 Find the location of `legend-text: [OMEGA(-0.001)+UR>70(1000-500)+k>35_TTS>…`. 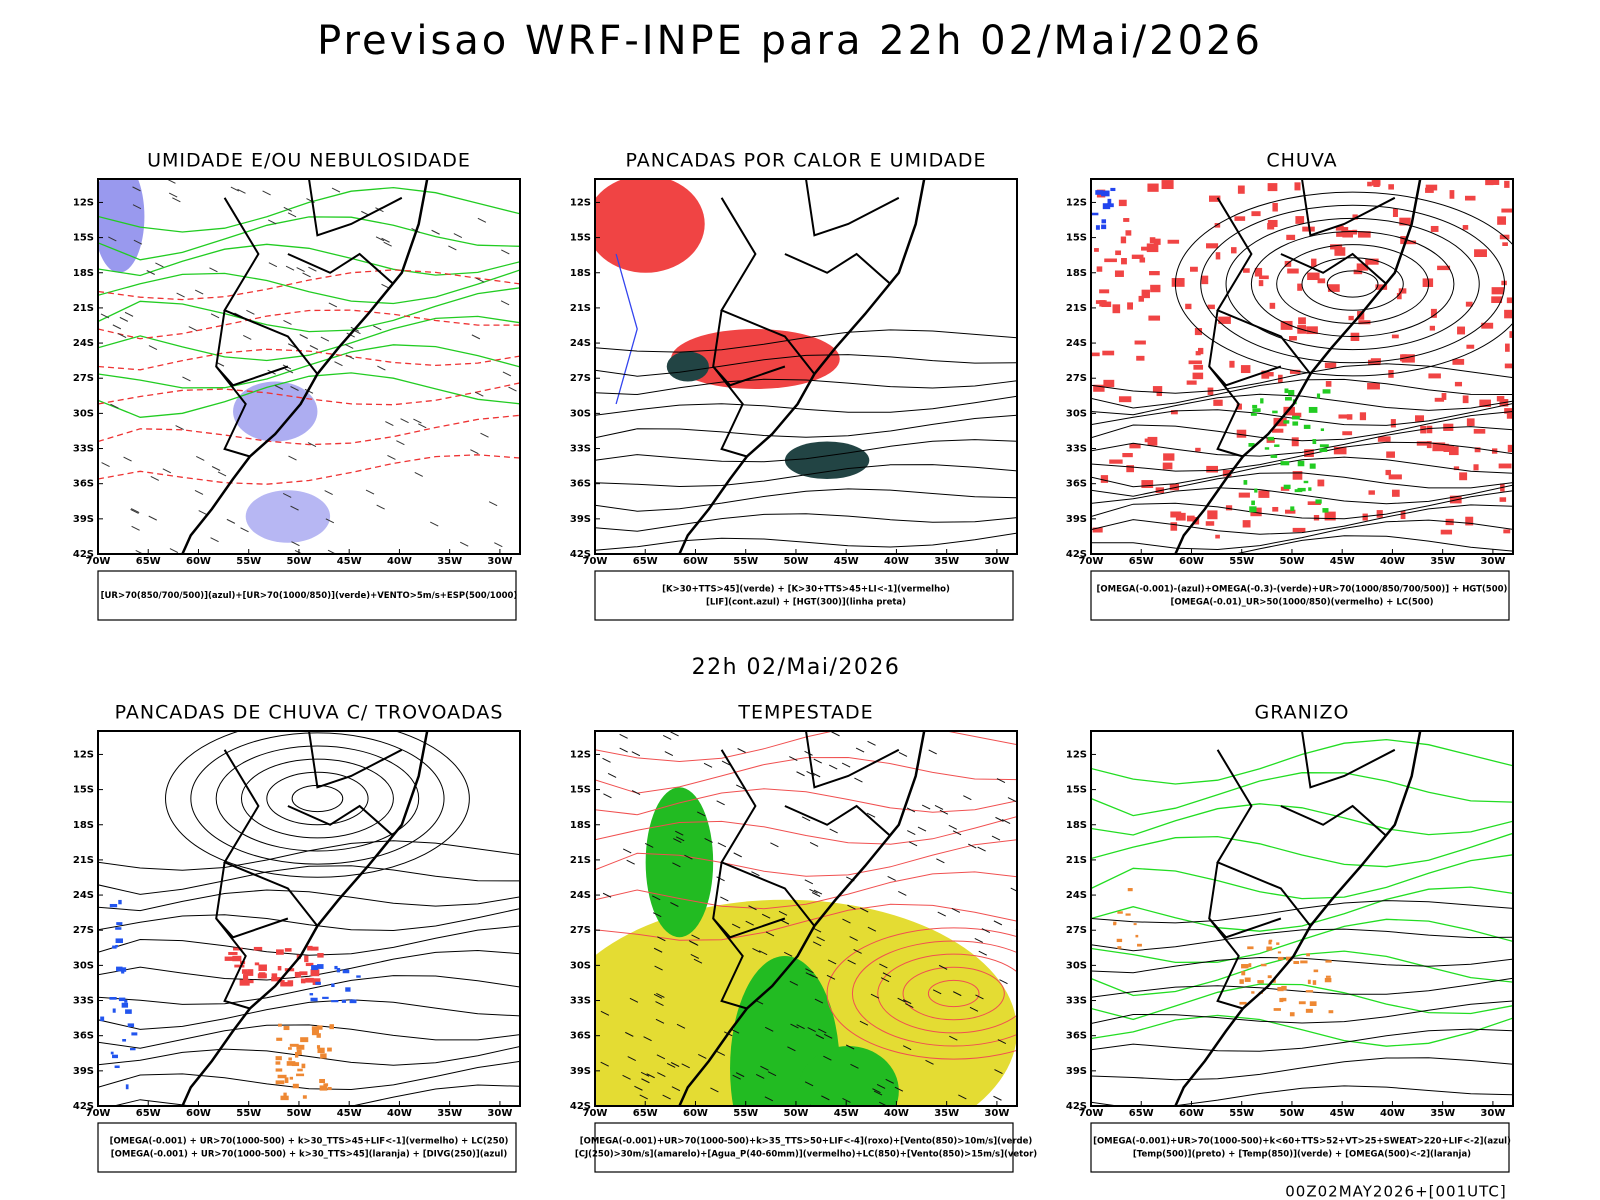

legend-text: [OMEGA(-0.001)+UR>70(1000-500)+k>35_TTS>… is located at coordinates (806, 1142).